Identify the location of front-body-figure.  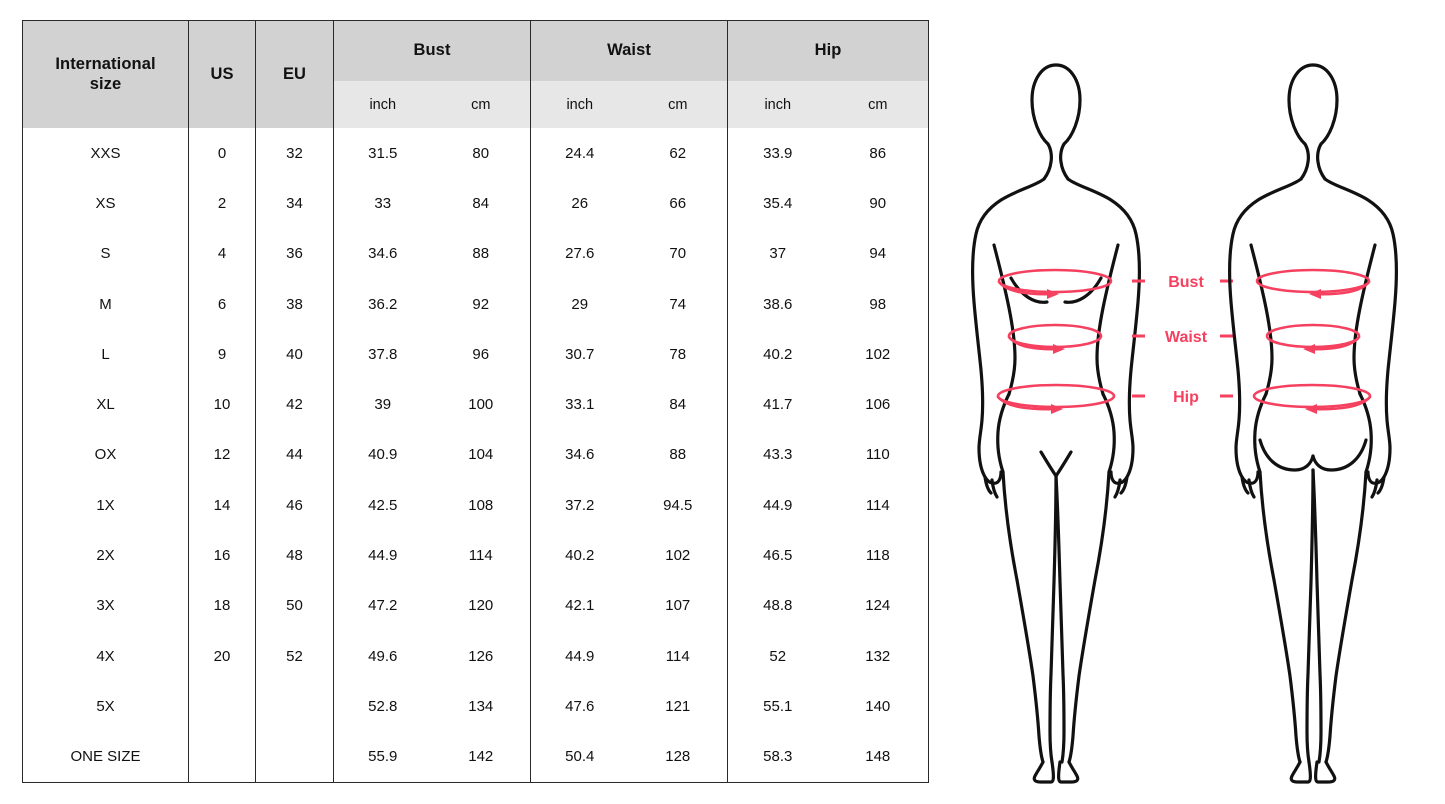
(1056, 423).